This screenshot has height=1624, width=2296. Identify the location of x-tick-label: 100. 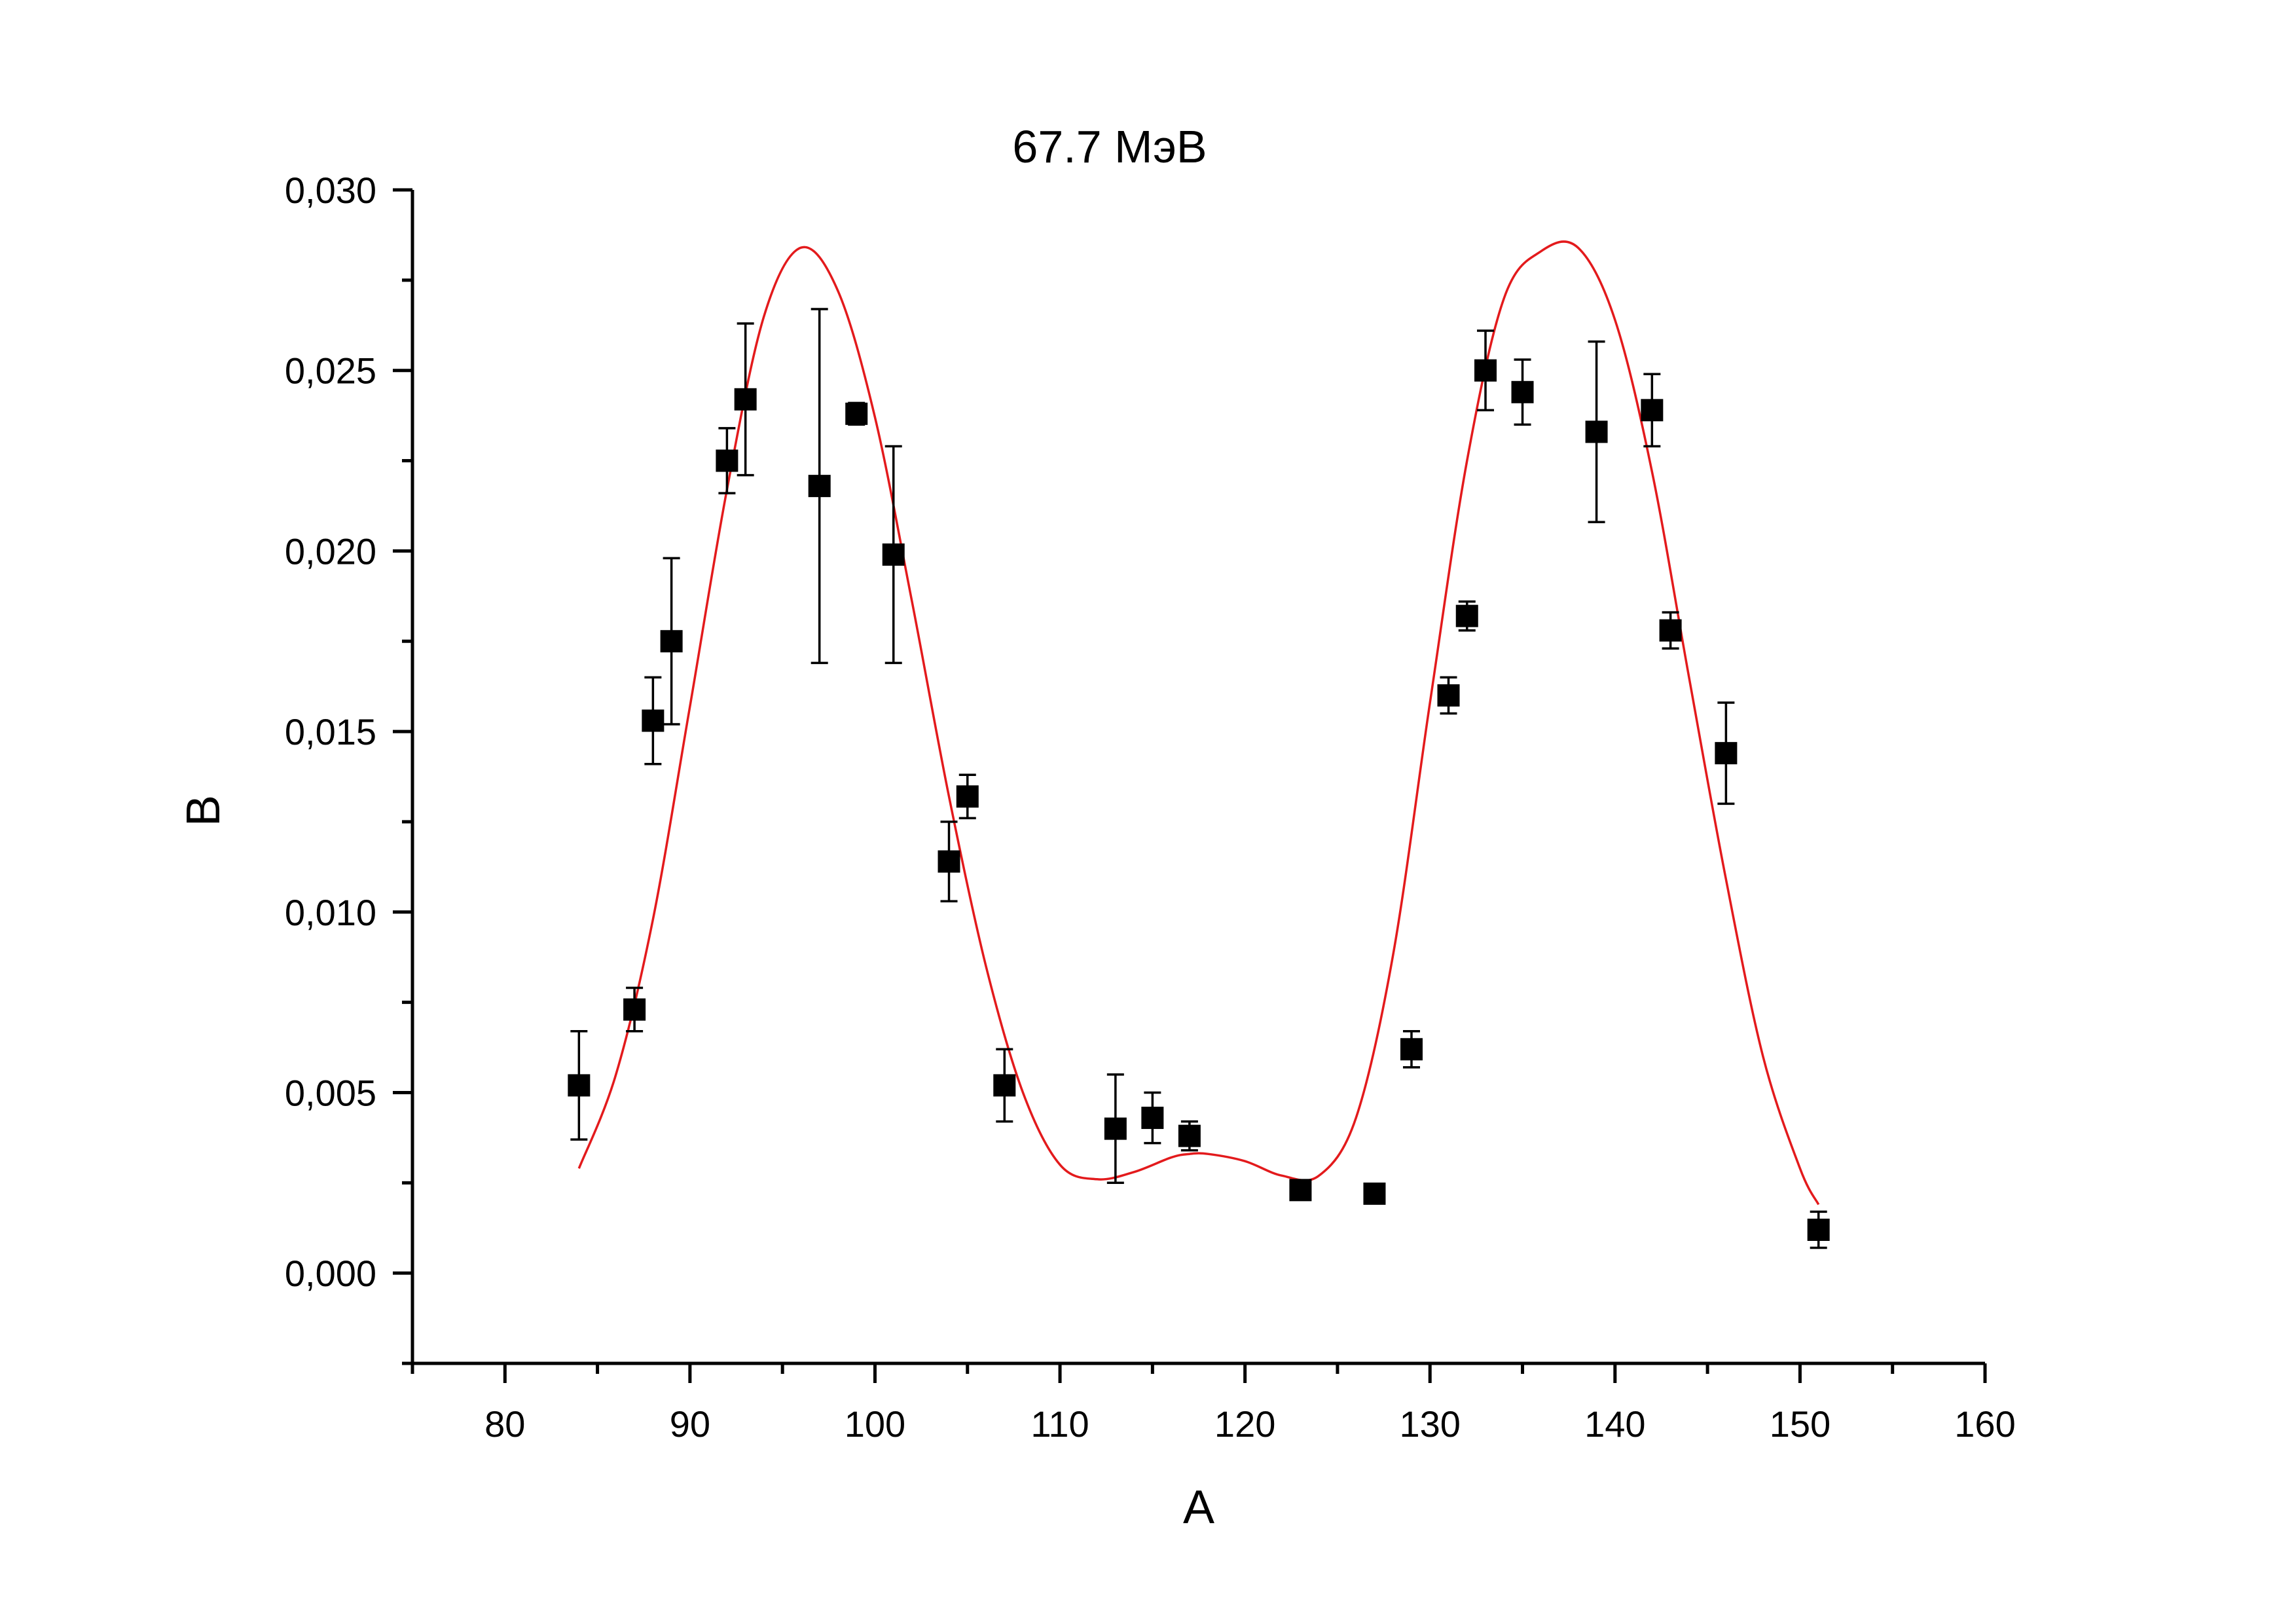
(875, 1424).